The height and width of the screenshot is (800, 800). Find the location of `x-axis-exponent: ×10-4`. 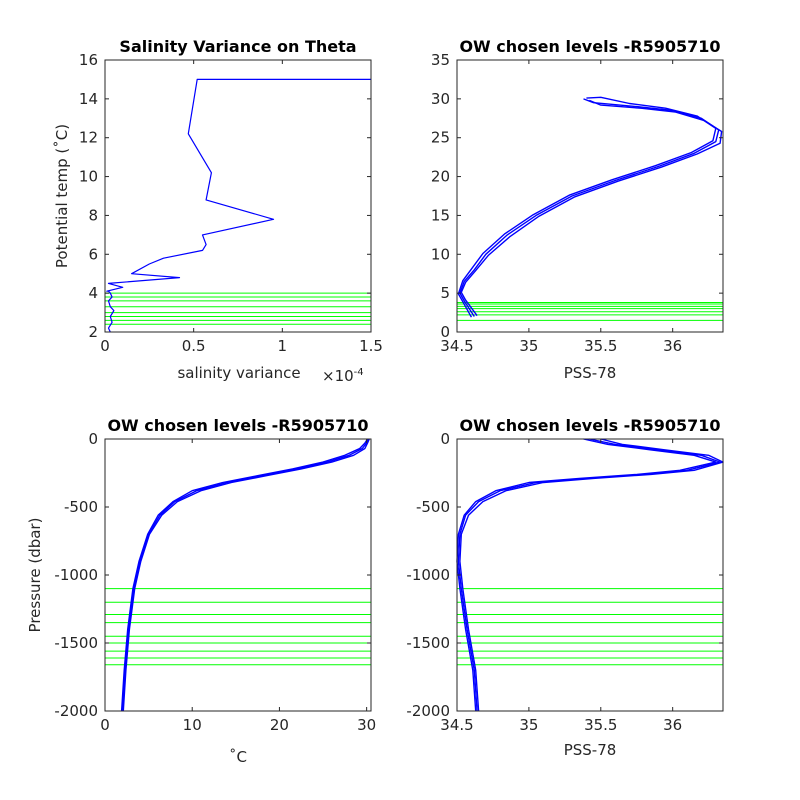

x-axis-exponent: ×10-4 is located at coordinates (343, 376).